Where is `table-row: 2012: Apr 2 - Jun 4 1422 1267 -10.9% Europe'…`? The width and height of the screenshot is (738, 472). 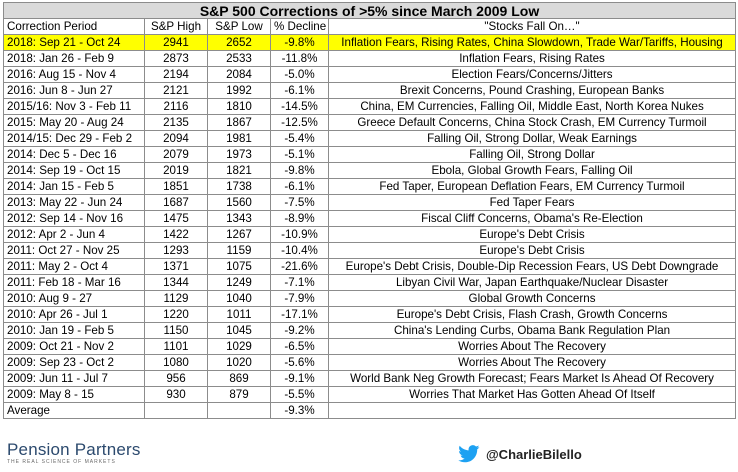 table-row: 2012: Apr 2 - Jun 4 1422 1267 -10.9% Europe'… is located at coordinates (370, 234).